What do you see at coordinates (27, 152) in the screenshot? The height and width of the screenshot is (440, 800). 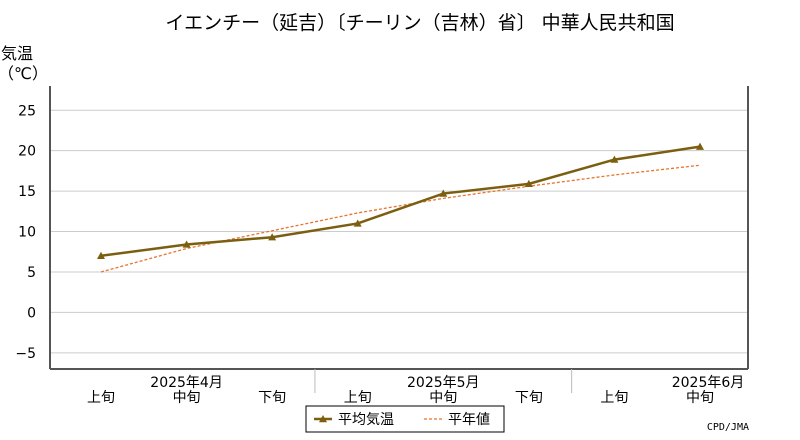 I see `y-tick-label: 20` at bounding box center [27, 152].